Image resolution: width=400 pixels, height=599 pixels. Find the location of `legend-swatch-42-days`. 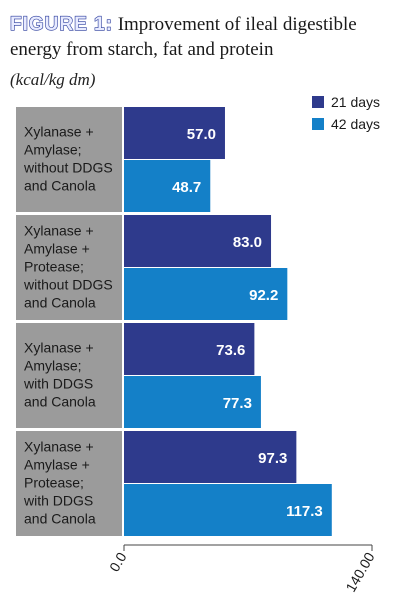

legend-swatch-42-days is located at coordinates (318, 124).